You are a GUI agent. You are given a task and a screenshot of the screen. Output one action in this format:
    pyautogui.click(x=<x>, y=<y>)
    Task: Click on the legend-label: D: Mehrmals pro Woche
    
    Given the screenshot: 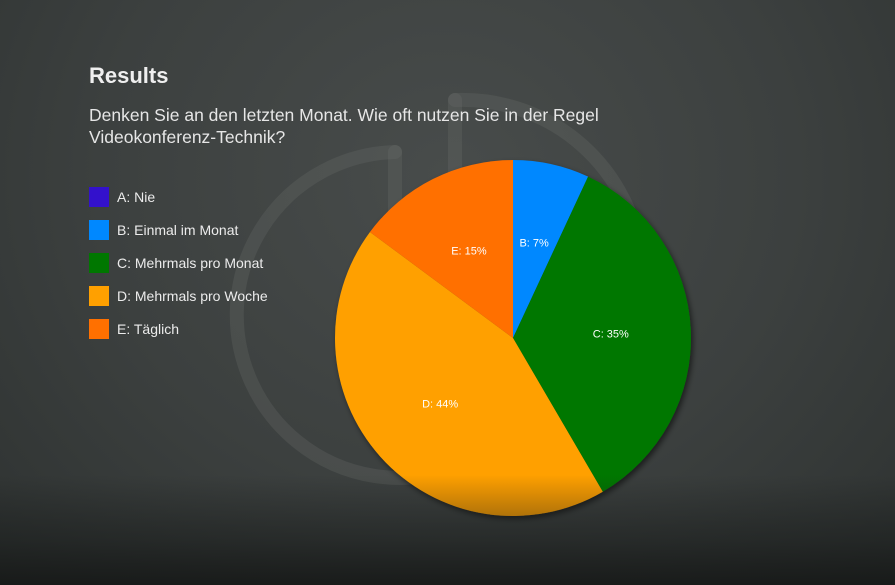 What is the action you would take?
    pyautogui.click(x=192, y=295)
    